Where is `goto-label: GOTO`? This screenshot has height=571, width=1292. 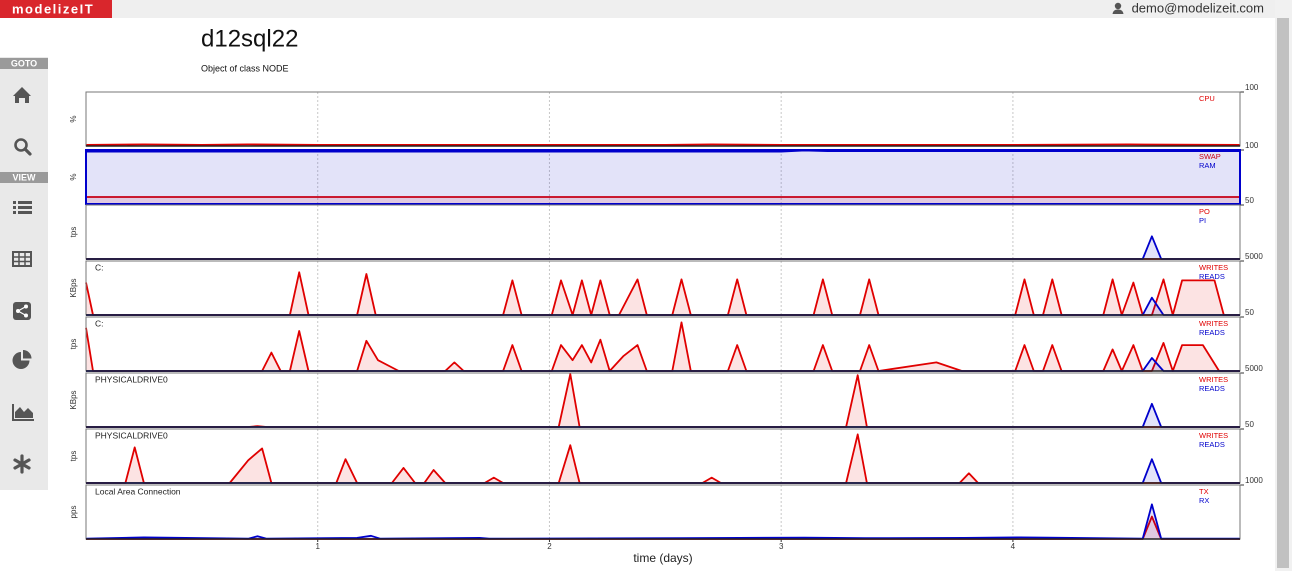 goto-label: GOTO is located at coordinates (24, 63).